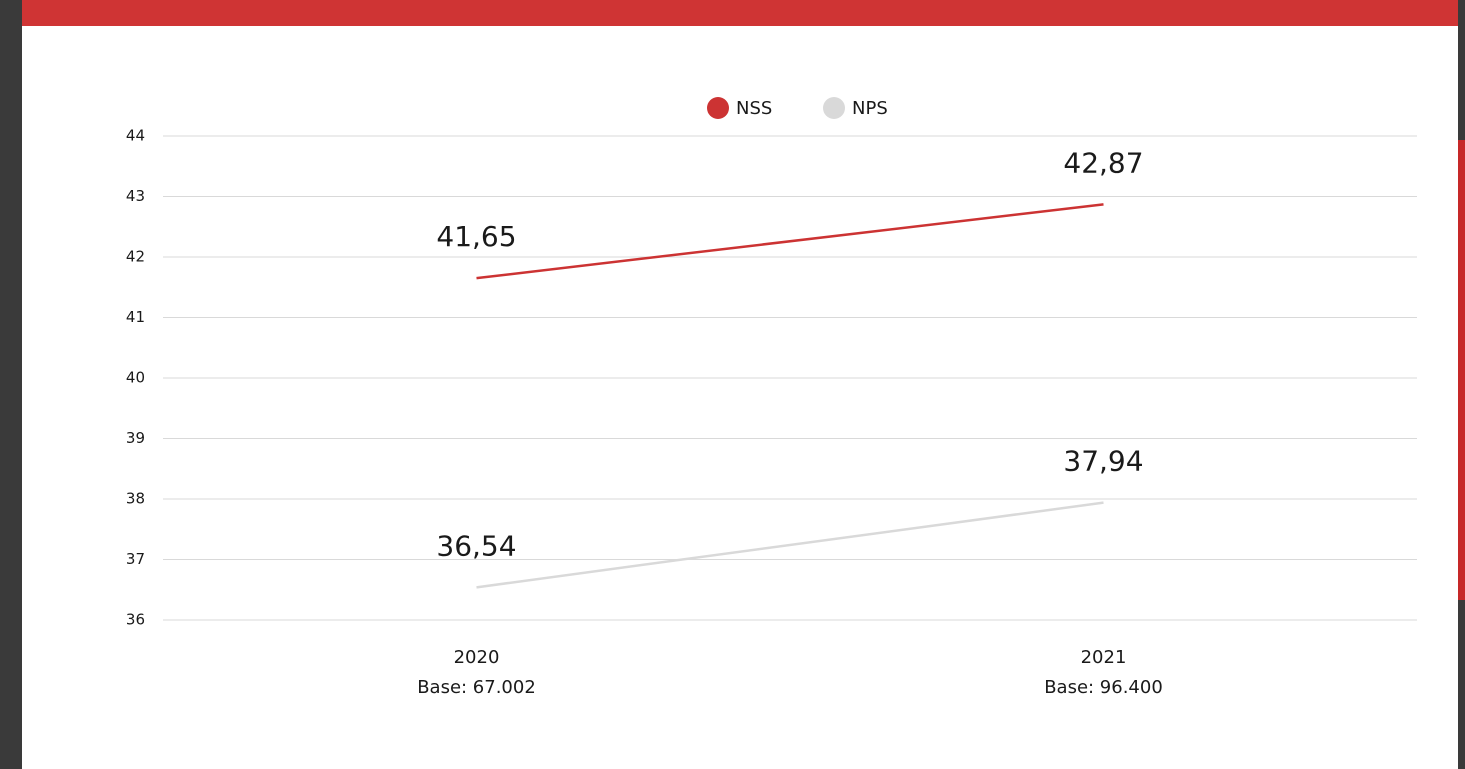  Describe the element at coordinates (135, 257) in the screenshot. I see `y-tick-label: 42` at that location.